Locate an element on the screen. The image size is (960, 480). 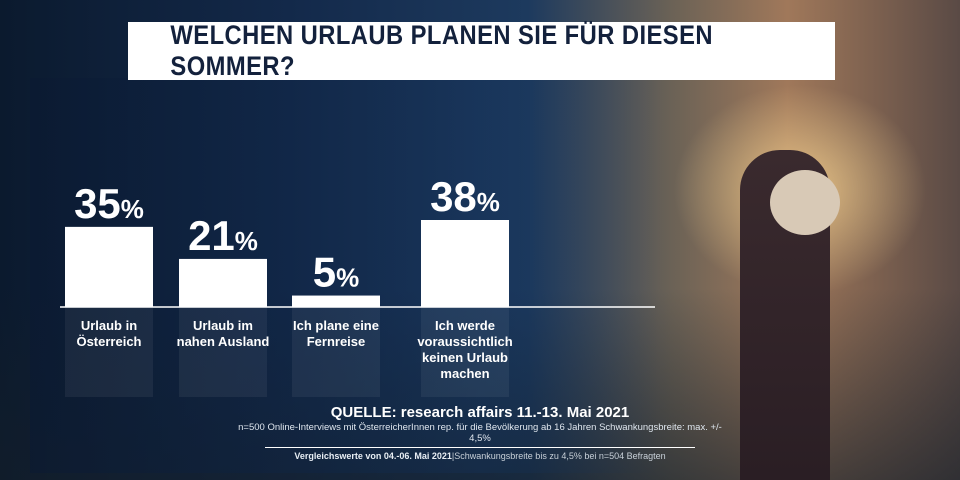
person-head is located at coordinates (805, 202).